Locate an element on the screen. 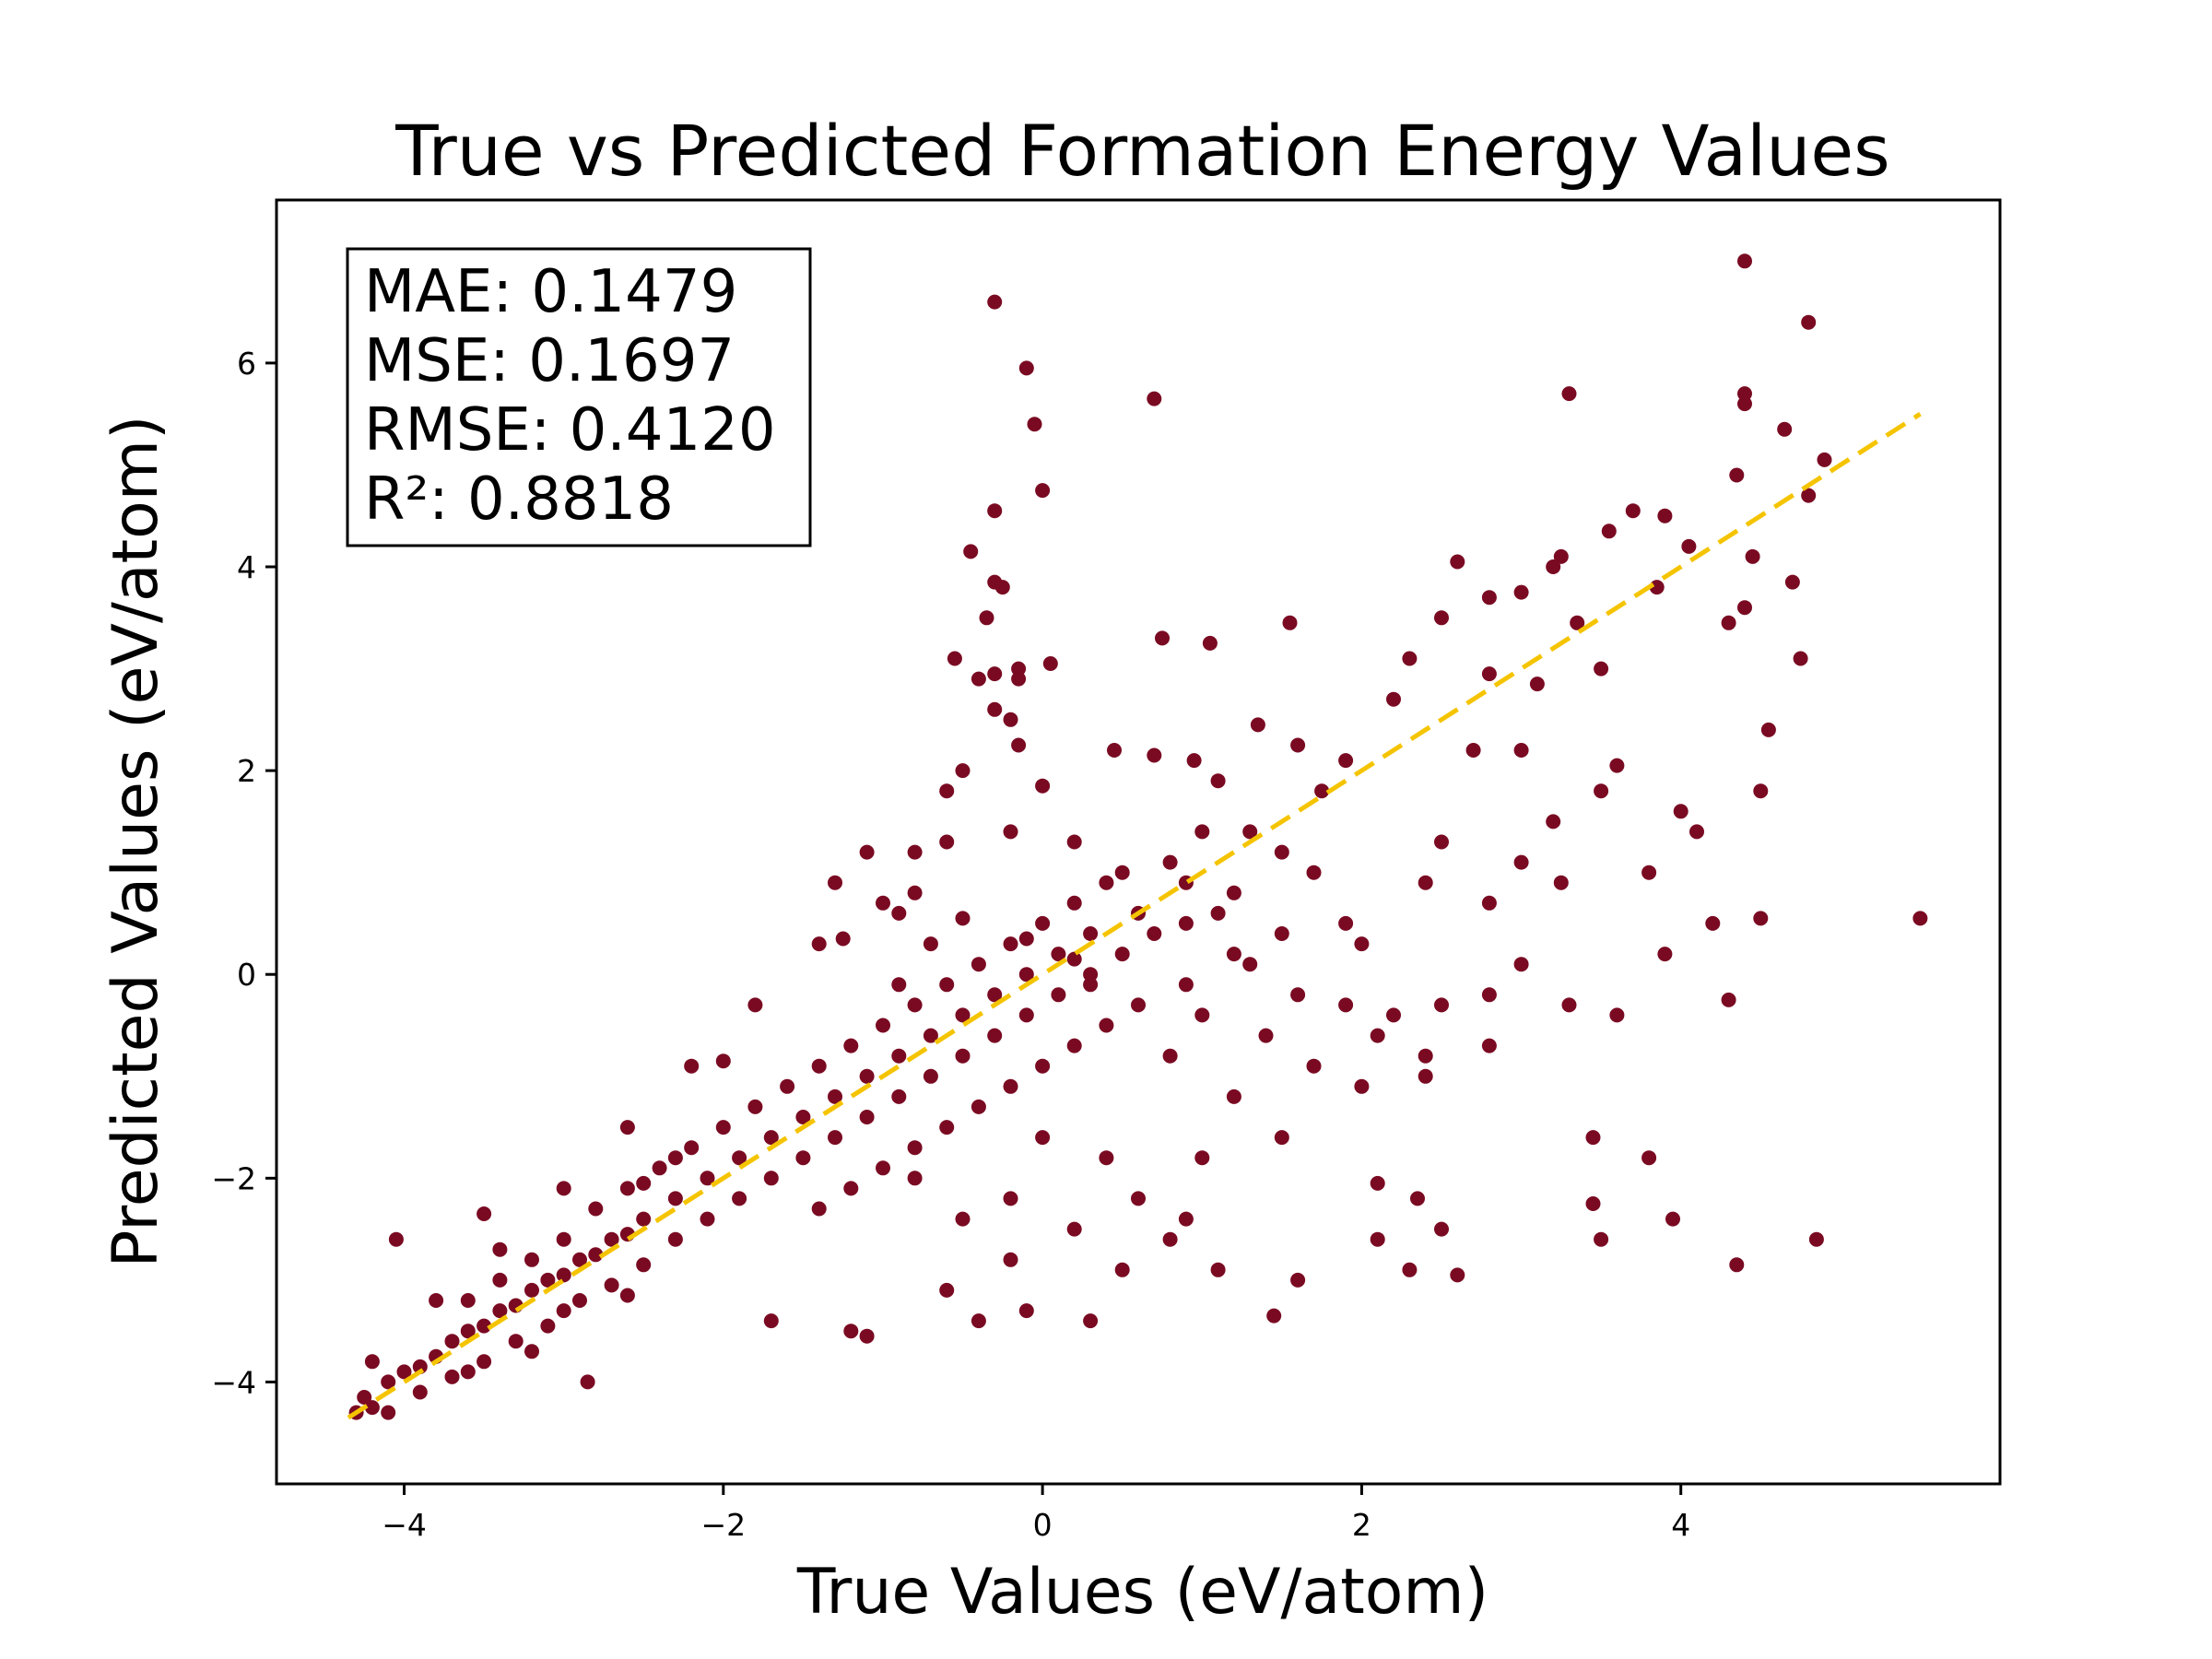 Image resolution: width=2212 pixels, height=1659 pixels. y-tick-label: 0 is located at coordinates (246, 975).